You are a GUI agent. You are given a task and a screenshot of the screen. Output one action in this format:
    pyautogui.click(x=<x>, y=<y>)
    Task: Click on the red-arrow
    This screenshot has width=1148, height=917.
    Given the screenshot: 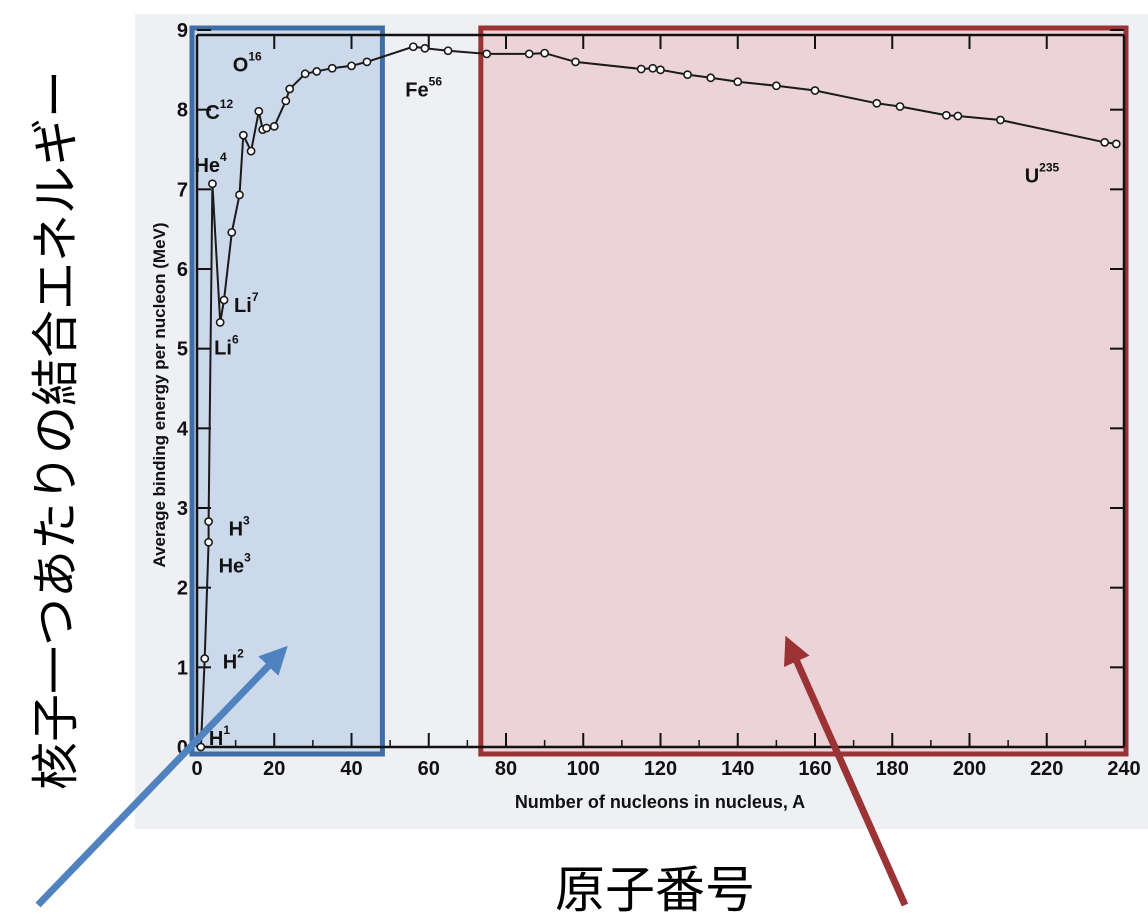 What is the action you would take?
    pyautogui.click(x=846, y=771)
    